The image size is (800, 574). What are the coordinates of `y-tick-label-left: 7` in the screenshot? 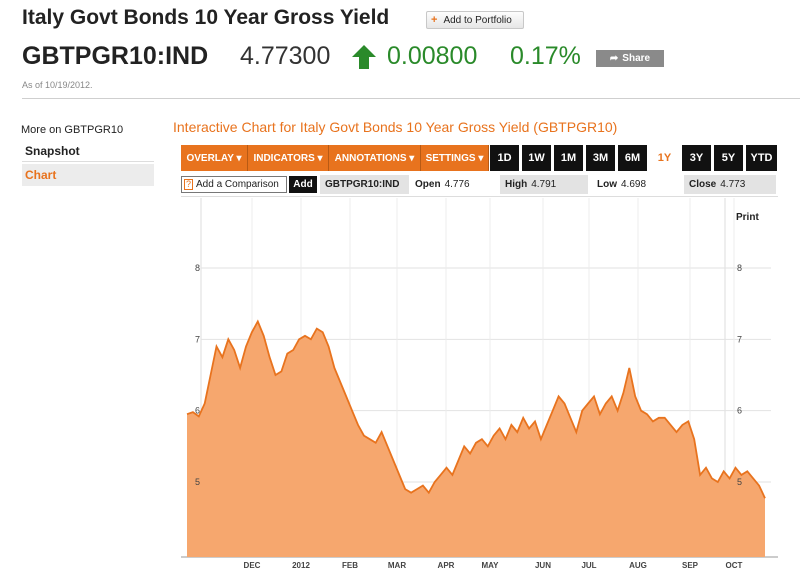 It's located at (197, 339).